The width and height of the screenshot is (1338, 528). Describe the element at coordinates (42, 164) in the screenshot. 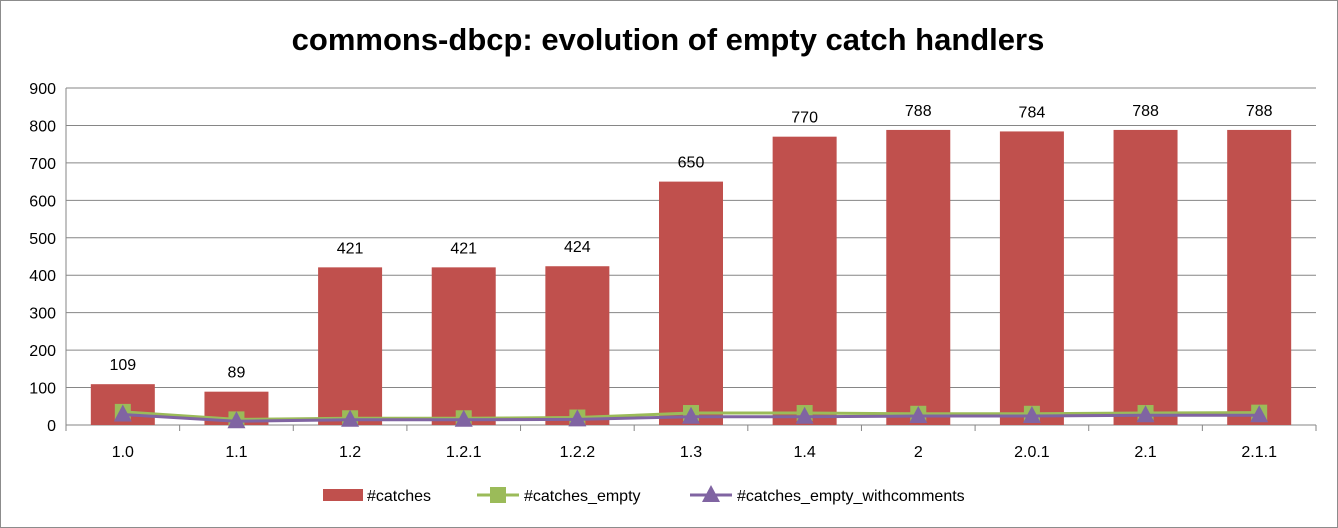

I see `y-tick-label: 700` at that location.